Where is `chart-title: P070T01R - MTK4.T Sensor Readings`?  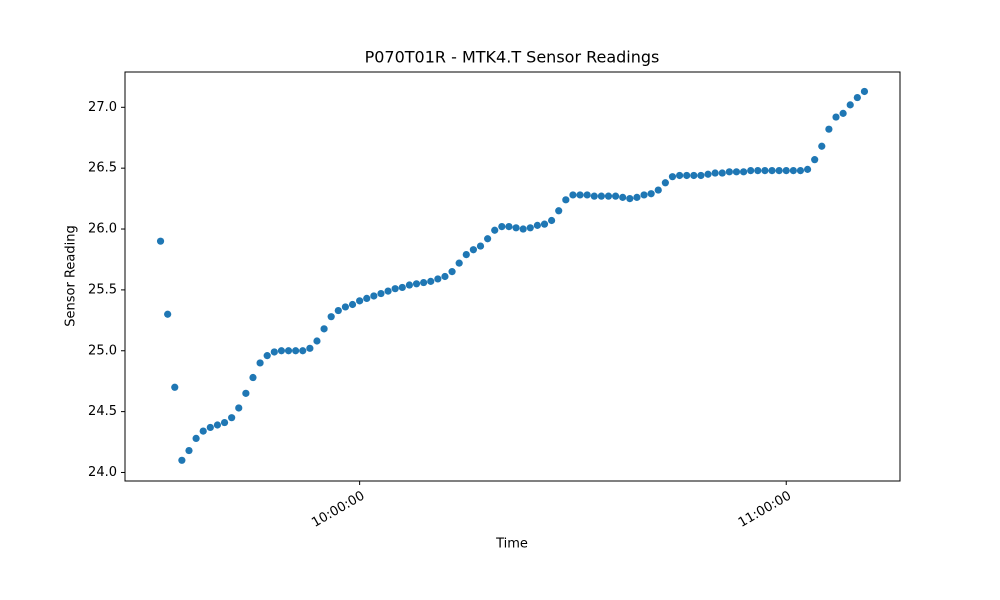
chart-title: P070T01R - MTK4.T Sensor Readings is located at coordinates (512, 57).